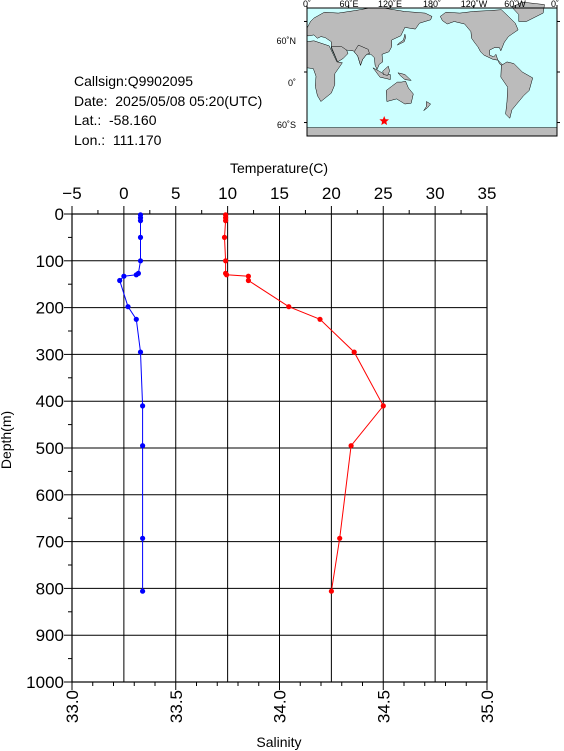  I want to click on depth-tick-7: 700, so click(50, 542).